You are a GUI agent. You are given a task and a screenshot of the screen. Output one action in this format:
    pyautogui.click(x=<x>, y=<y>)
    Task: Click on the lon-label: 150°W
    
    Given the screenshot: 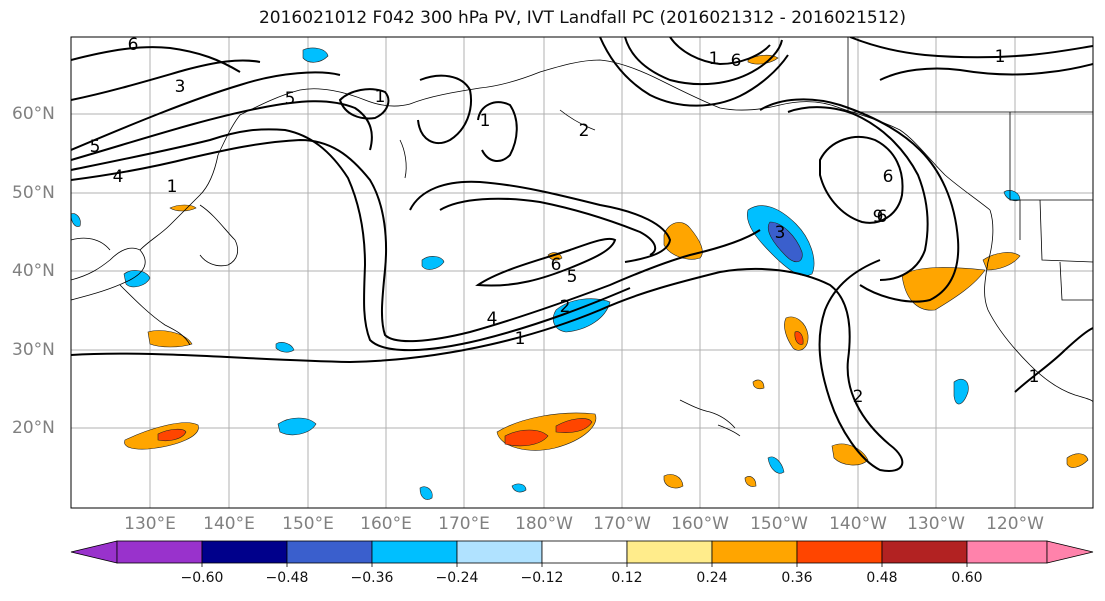 What is the action you would take?
    pyautogui.click(x=779, y=524)
    